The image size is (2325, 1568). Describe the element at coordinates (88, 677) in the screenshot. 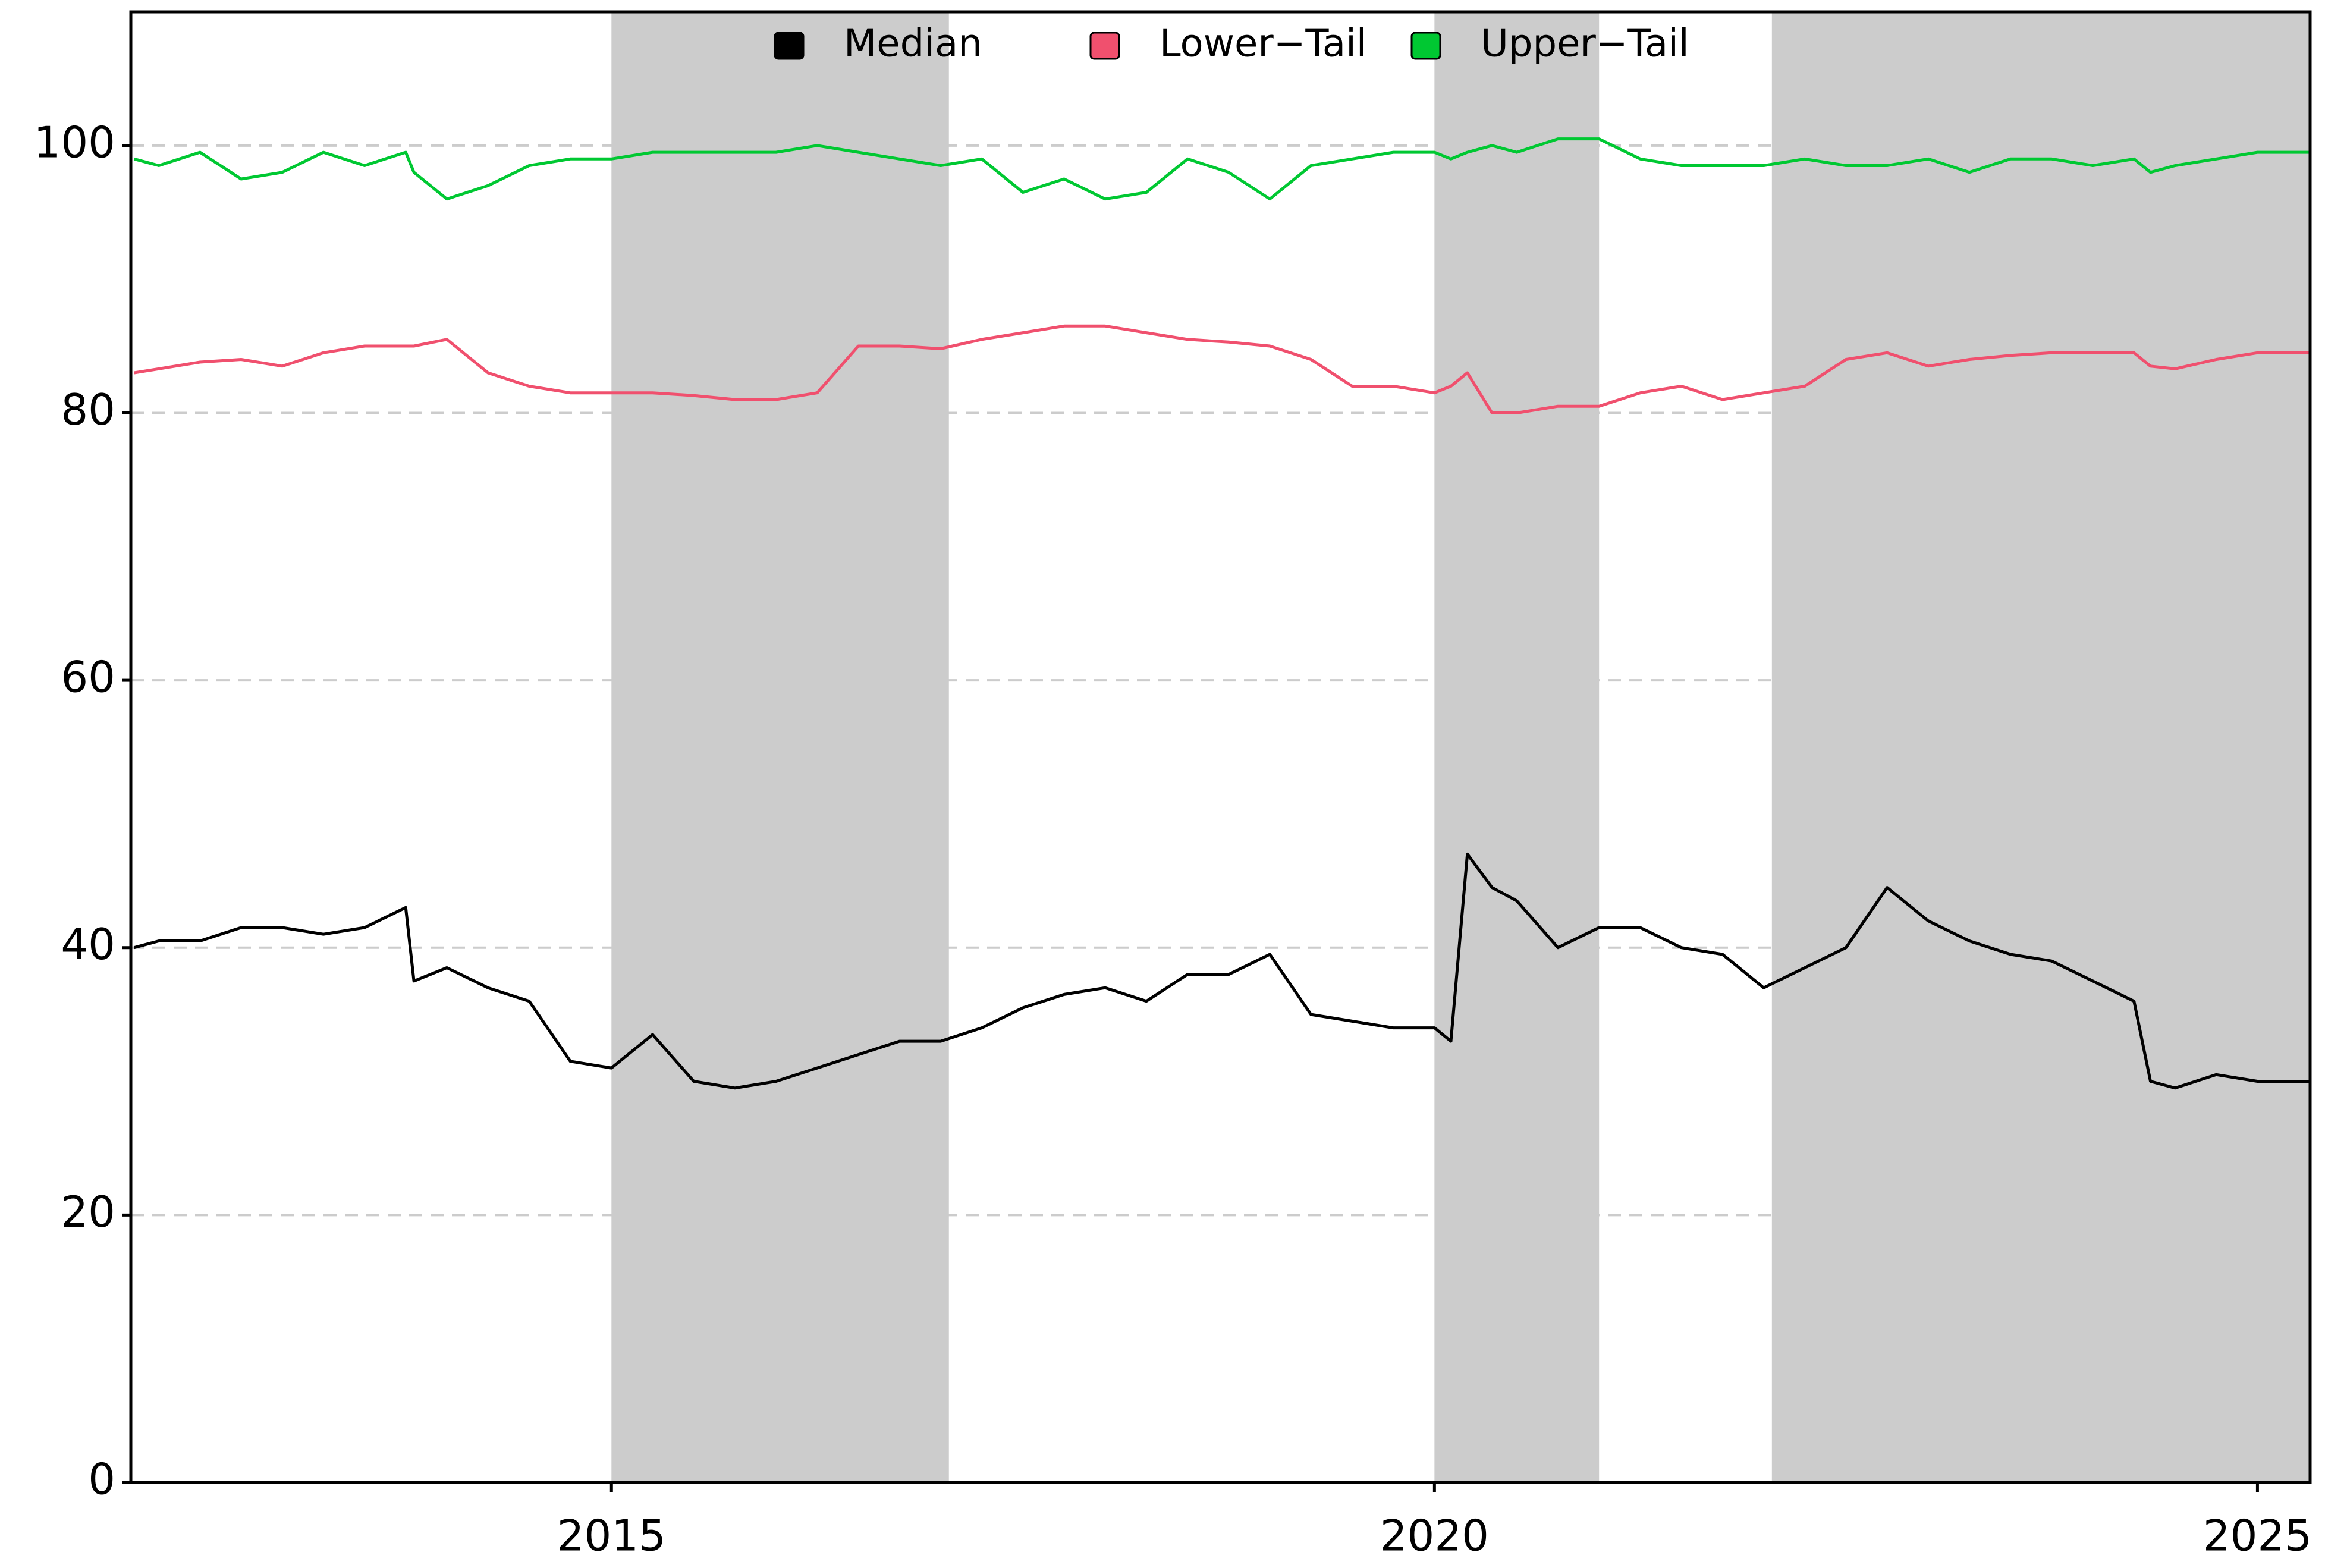

I see `y-tick-label: 60` at that location.